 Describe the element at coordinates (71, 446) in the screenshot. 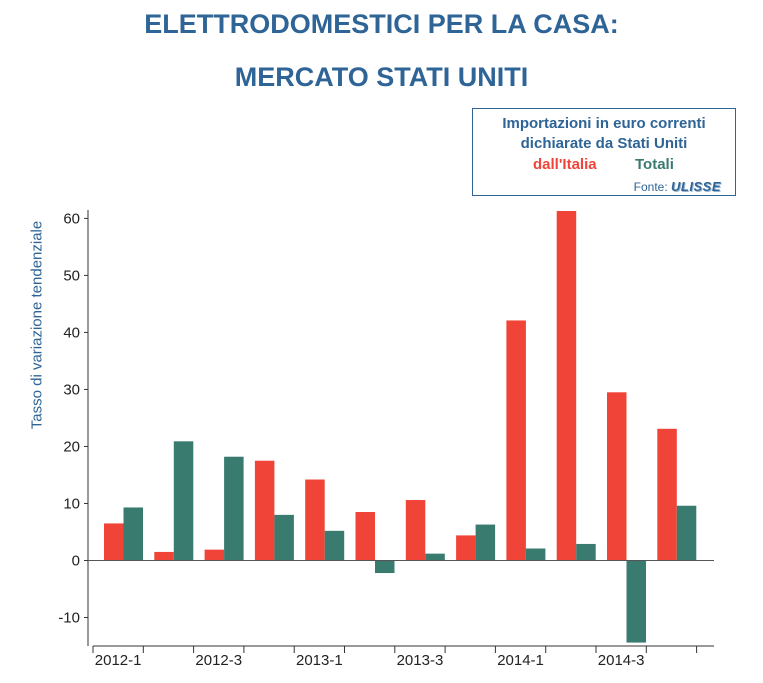

I see `y-tick-label: 20` at that location.